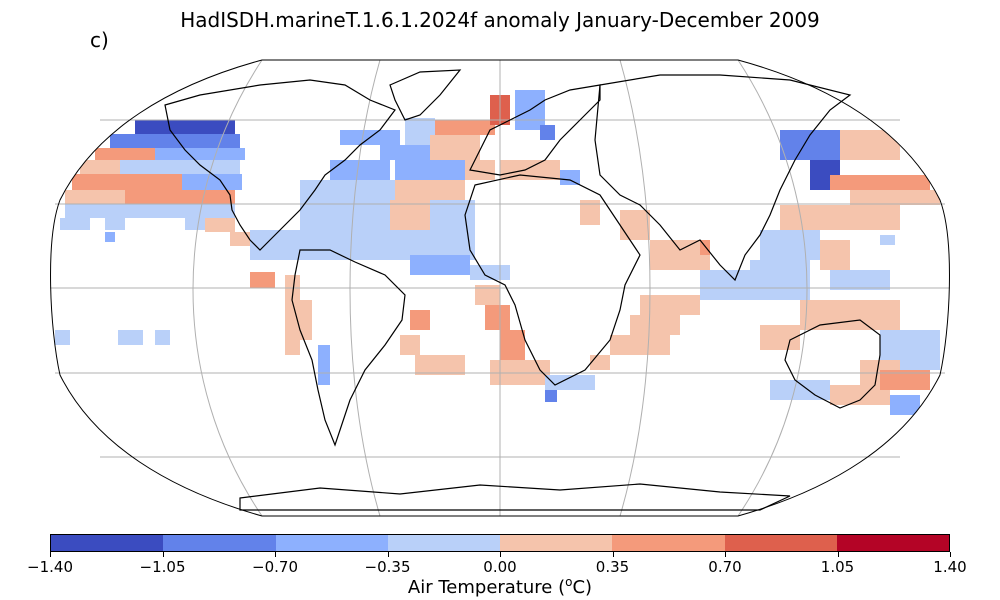  Describe the element at coordinates (500, 586) in the screenshot. I see `colorbar-label: Air Temperature (oC)` at that location.